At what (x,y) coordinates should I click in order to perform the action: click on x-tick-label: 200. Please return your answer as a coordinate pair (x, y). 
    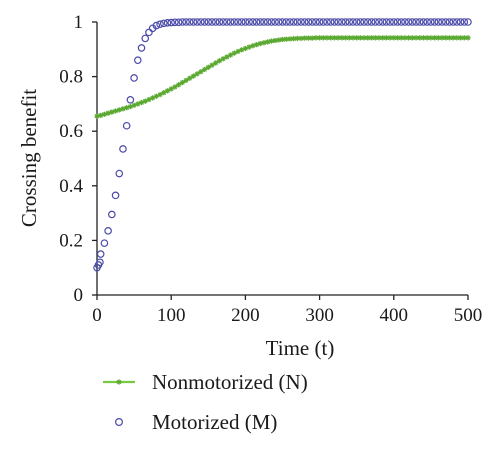
    Looking at the image, I should click on (245, 315).